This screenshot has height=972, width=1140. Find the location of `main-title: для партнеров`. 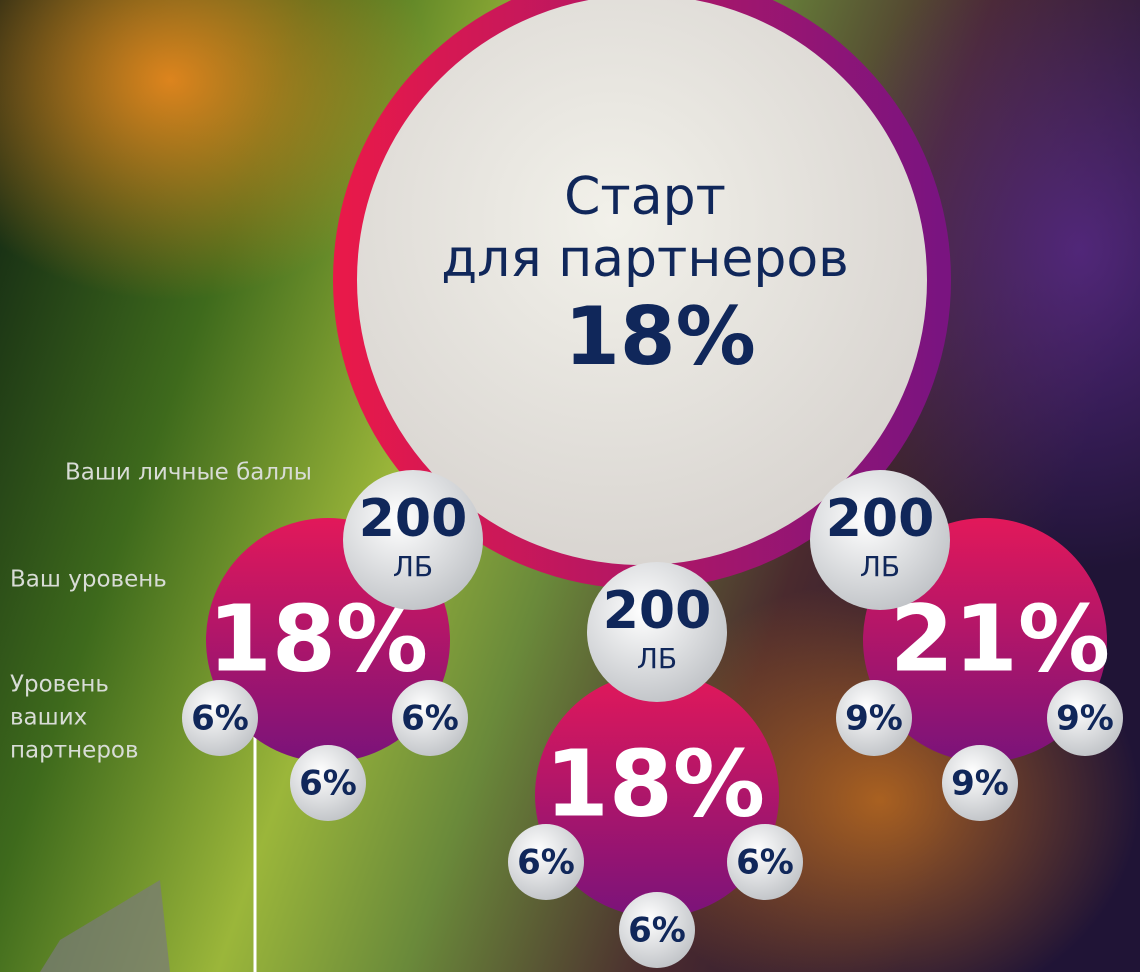

main-title: для партнеров is located at coordinates (645, 259).